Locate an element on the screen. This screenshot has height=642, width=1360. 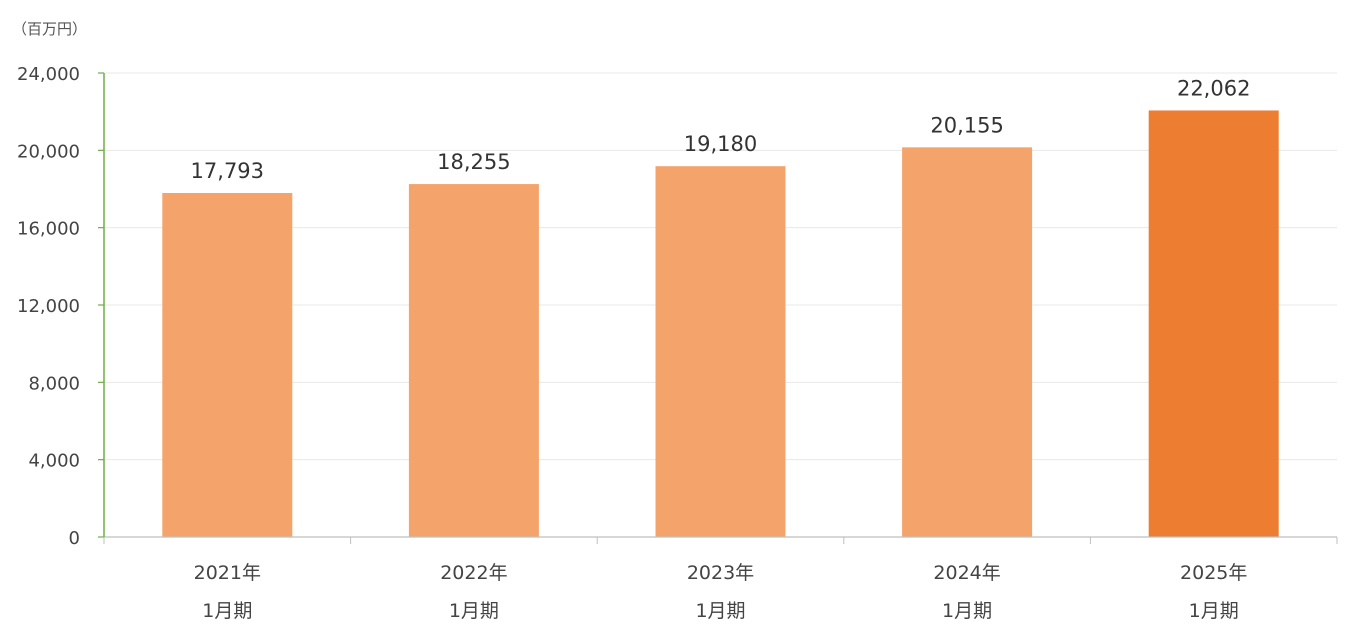
y-tick-label: 16,000 is located at coordinates (48, 229).